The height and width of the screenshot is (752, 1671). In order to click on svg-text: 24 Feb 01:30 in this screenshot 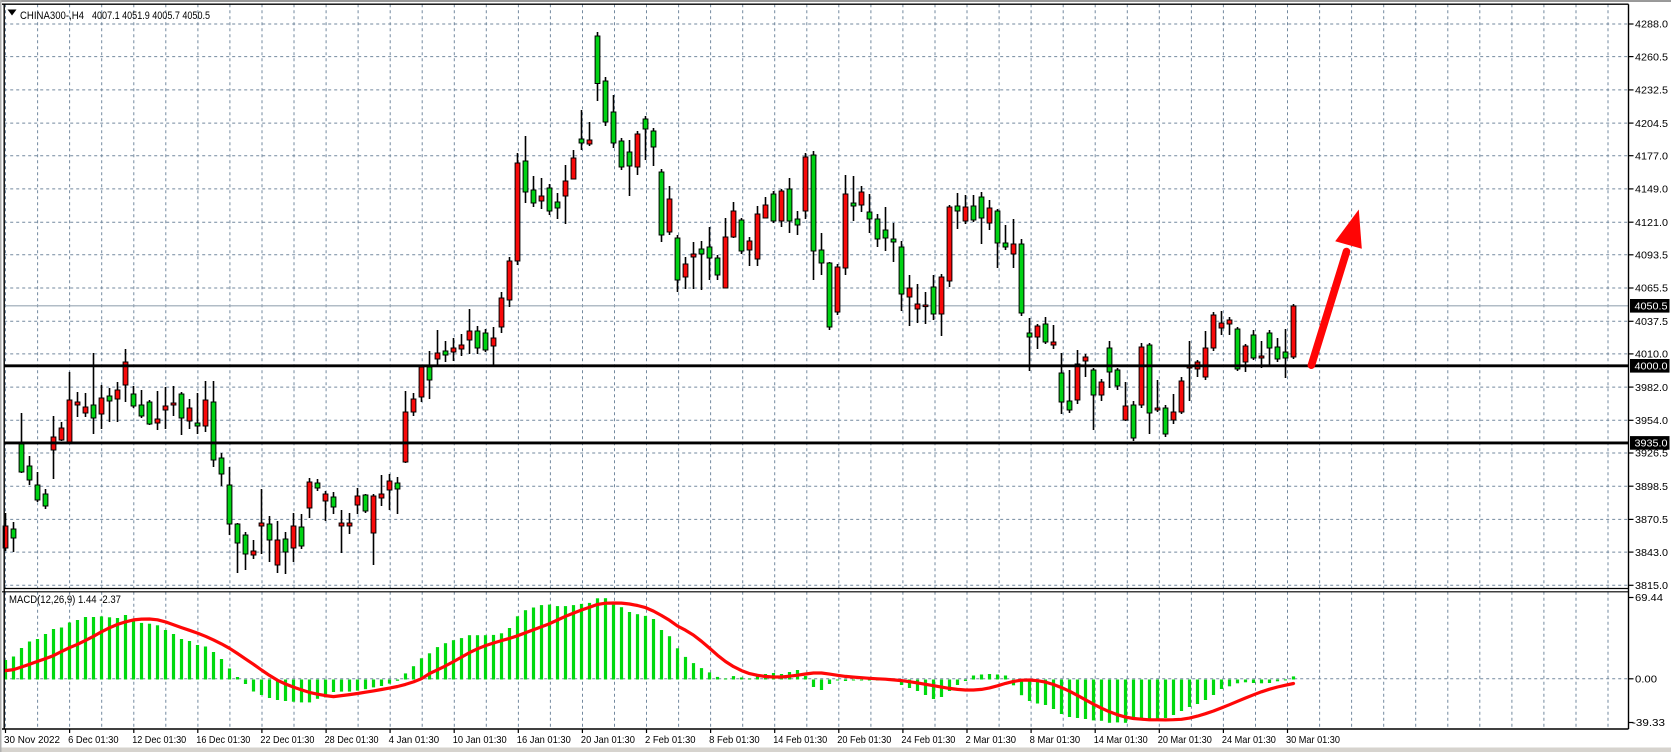, I will do `click(928, 740)`.